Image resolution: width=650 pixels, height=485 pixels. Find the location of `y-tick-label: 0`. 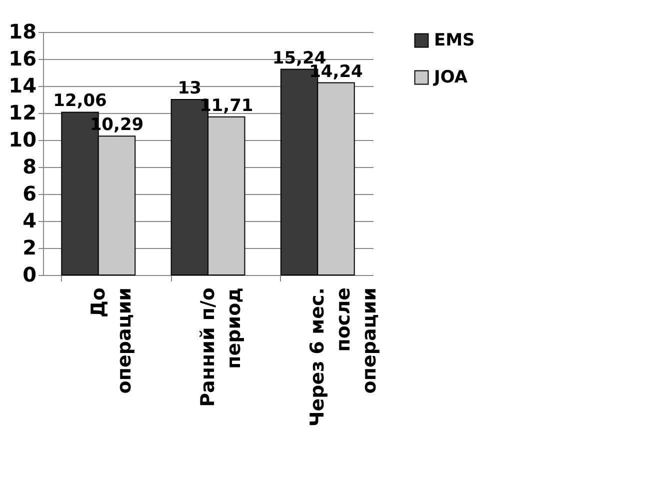

y-tick-label: 0 is located at coordinates (29, 274).